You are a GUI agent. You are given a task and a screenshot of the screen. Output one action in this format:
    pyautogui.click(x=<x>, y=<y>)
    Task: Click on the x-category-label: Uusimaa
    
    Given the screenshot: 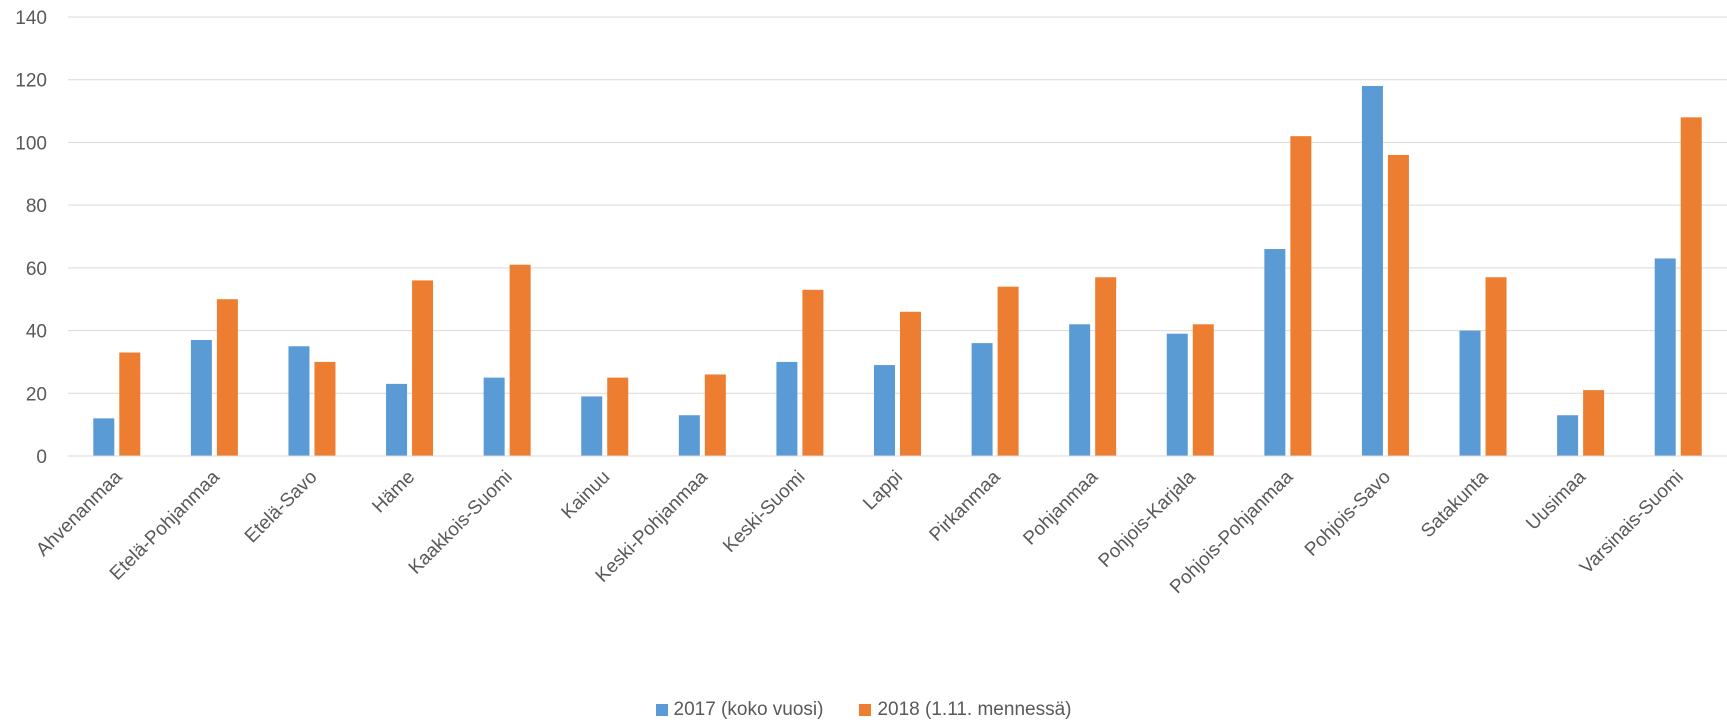 What is the action you would take?
    pyautogui.click(x=1556, y=500)
    